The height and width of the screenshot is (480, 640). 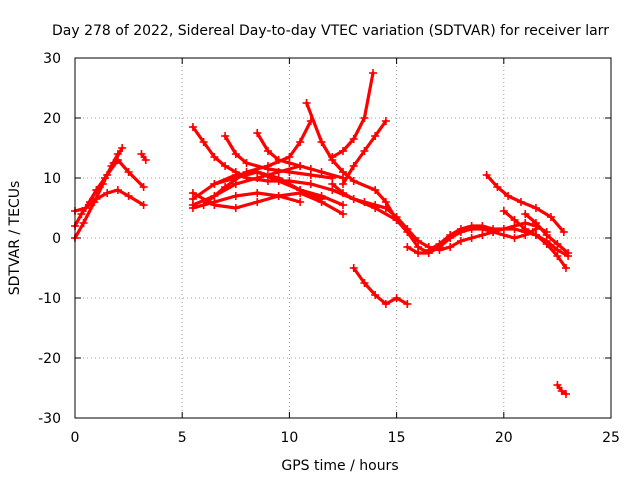 I want to click on x-tick-label: 0, so click(x=75, y=438).